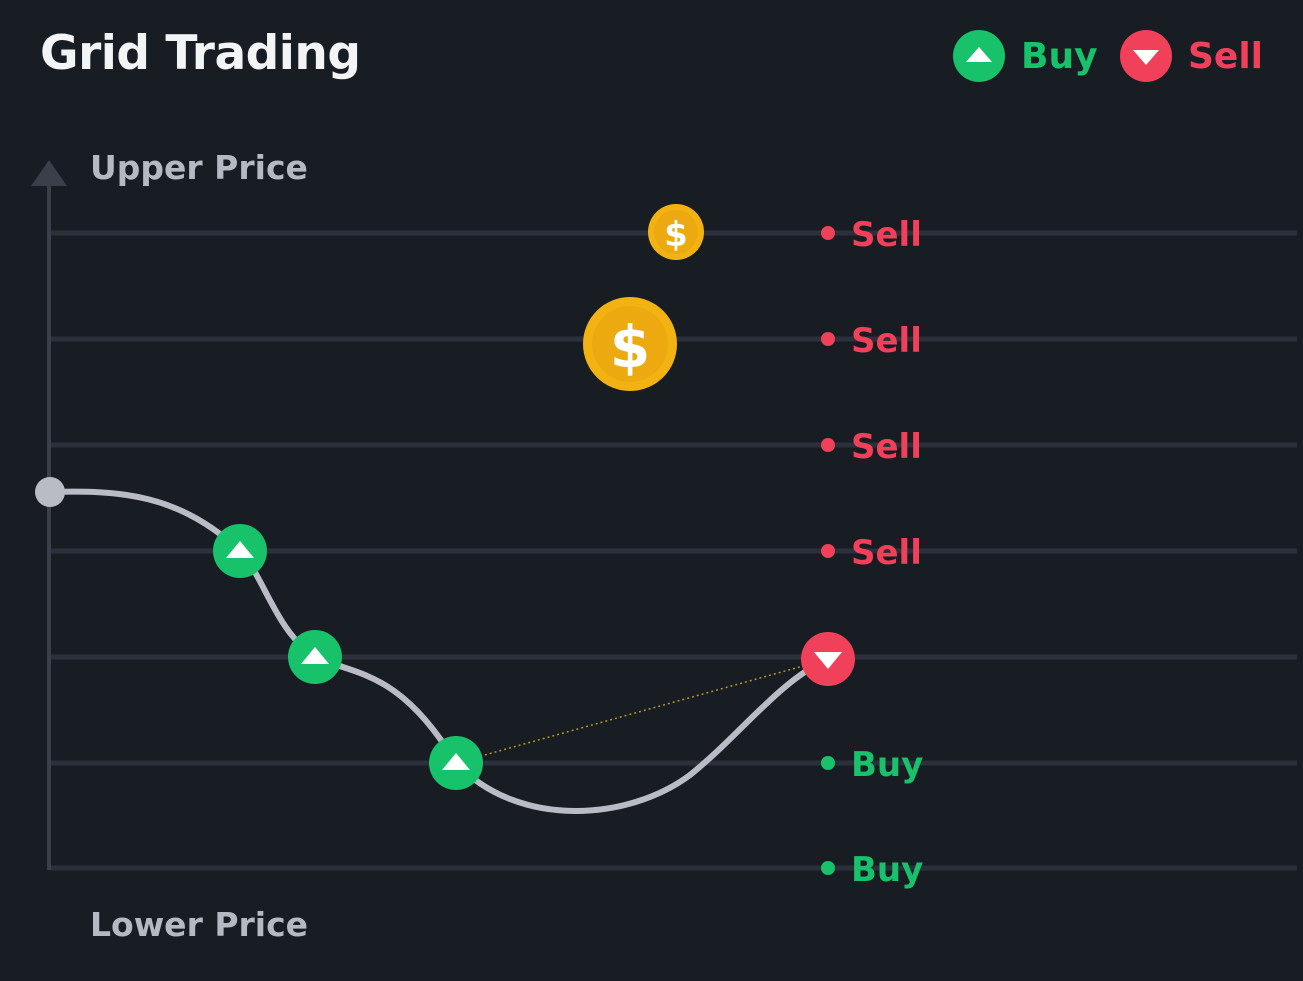 Image resolution: width=1303 pixels, height=981 pixels. I want to click on axis-arrow-icon, so click(49, 173).